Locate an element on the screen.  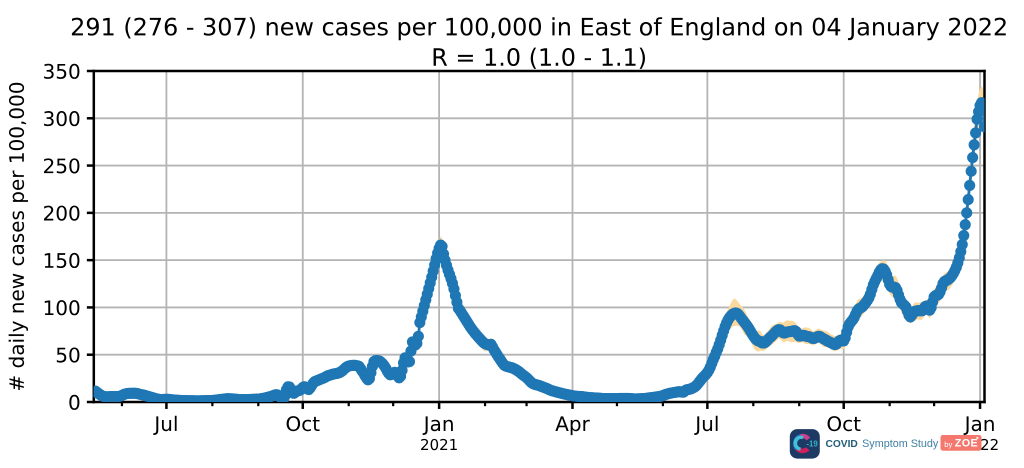
svg-text: -19 is located at coordinates (812, 443).